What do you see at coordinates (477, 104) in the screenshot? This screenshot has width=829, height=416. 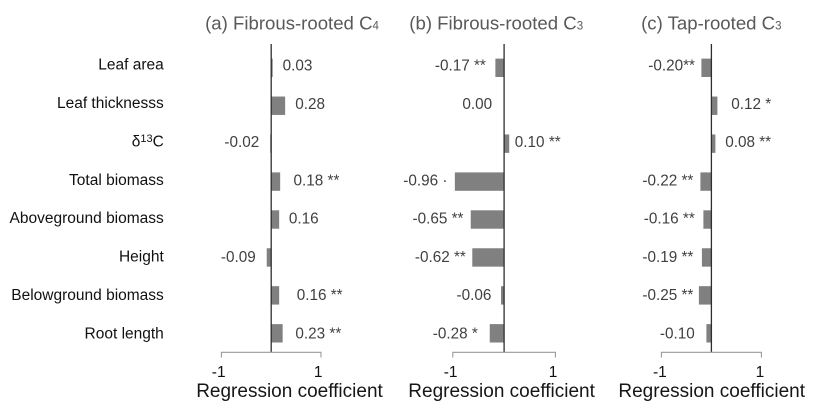 I see `svg-text: 0.00` at bounding box center [477, 104].